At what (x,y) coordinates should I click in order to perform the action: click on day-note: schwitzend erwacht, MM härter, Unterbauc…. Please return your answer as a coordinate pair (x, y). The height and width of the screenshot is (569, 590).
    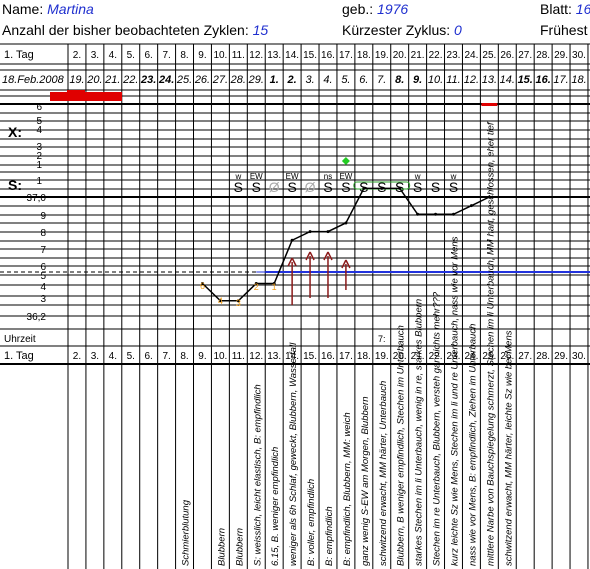
    Looking at the image, I should click on (383, 473).